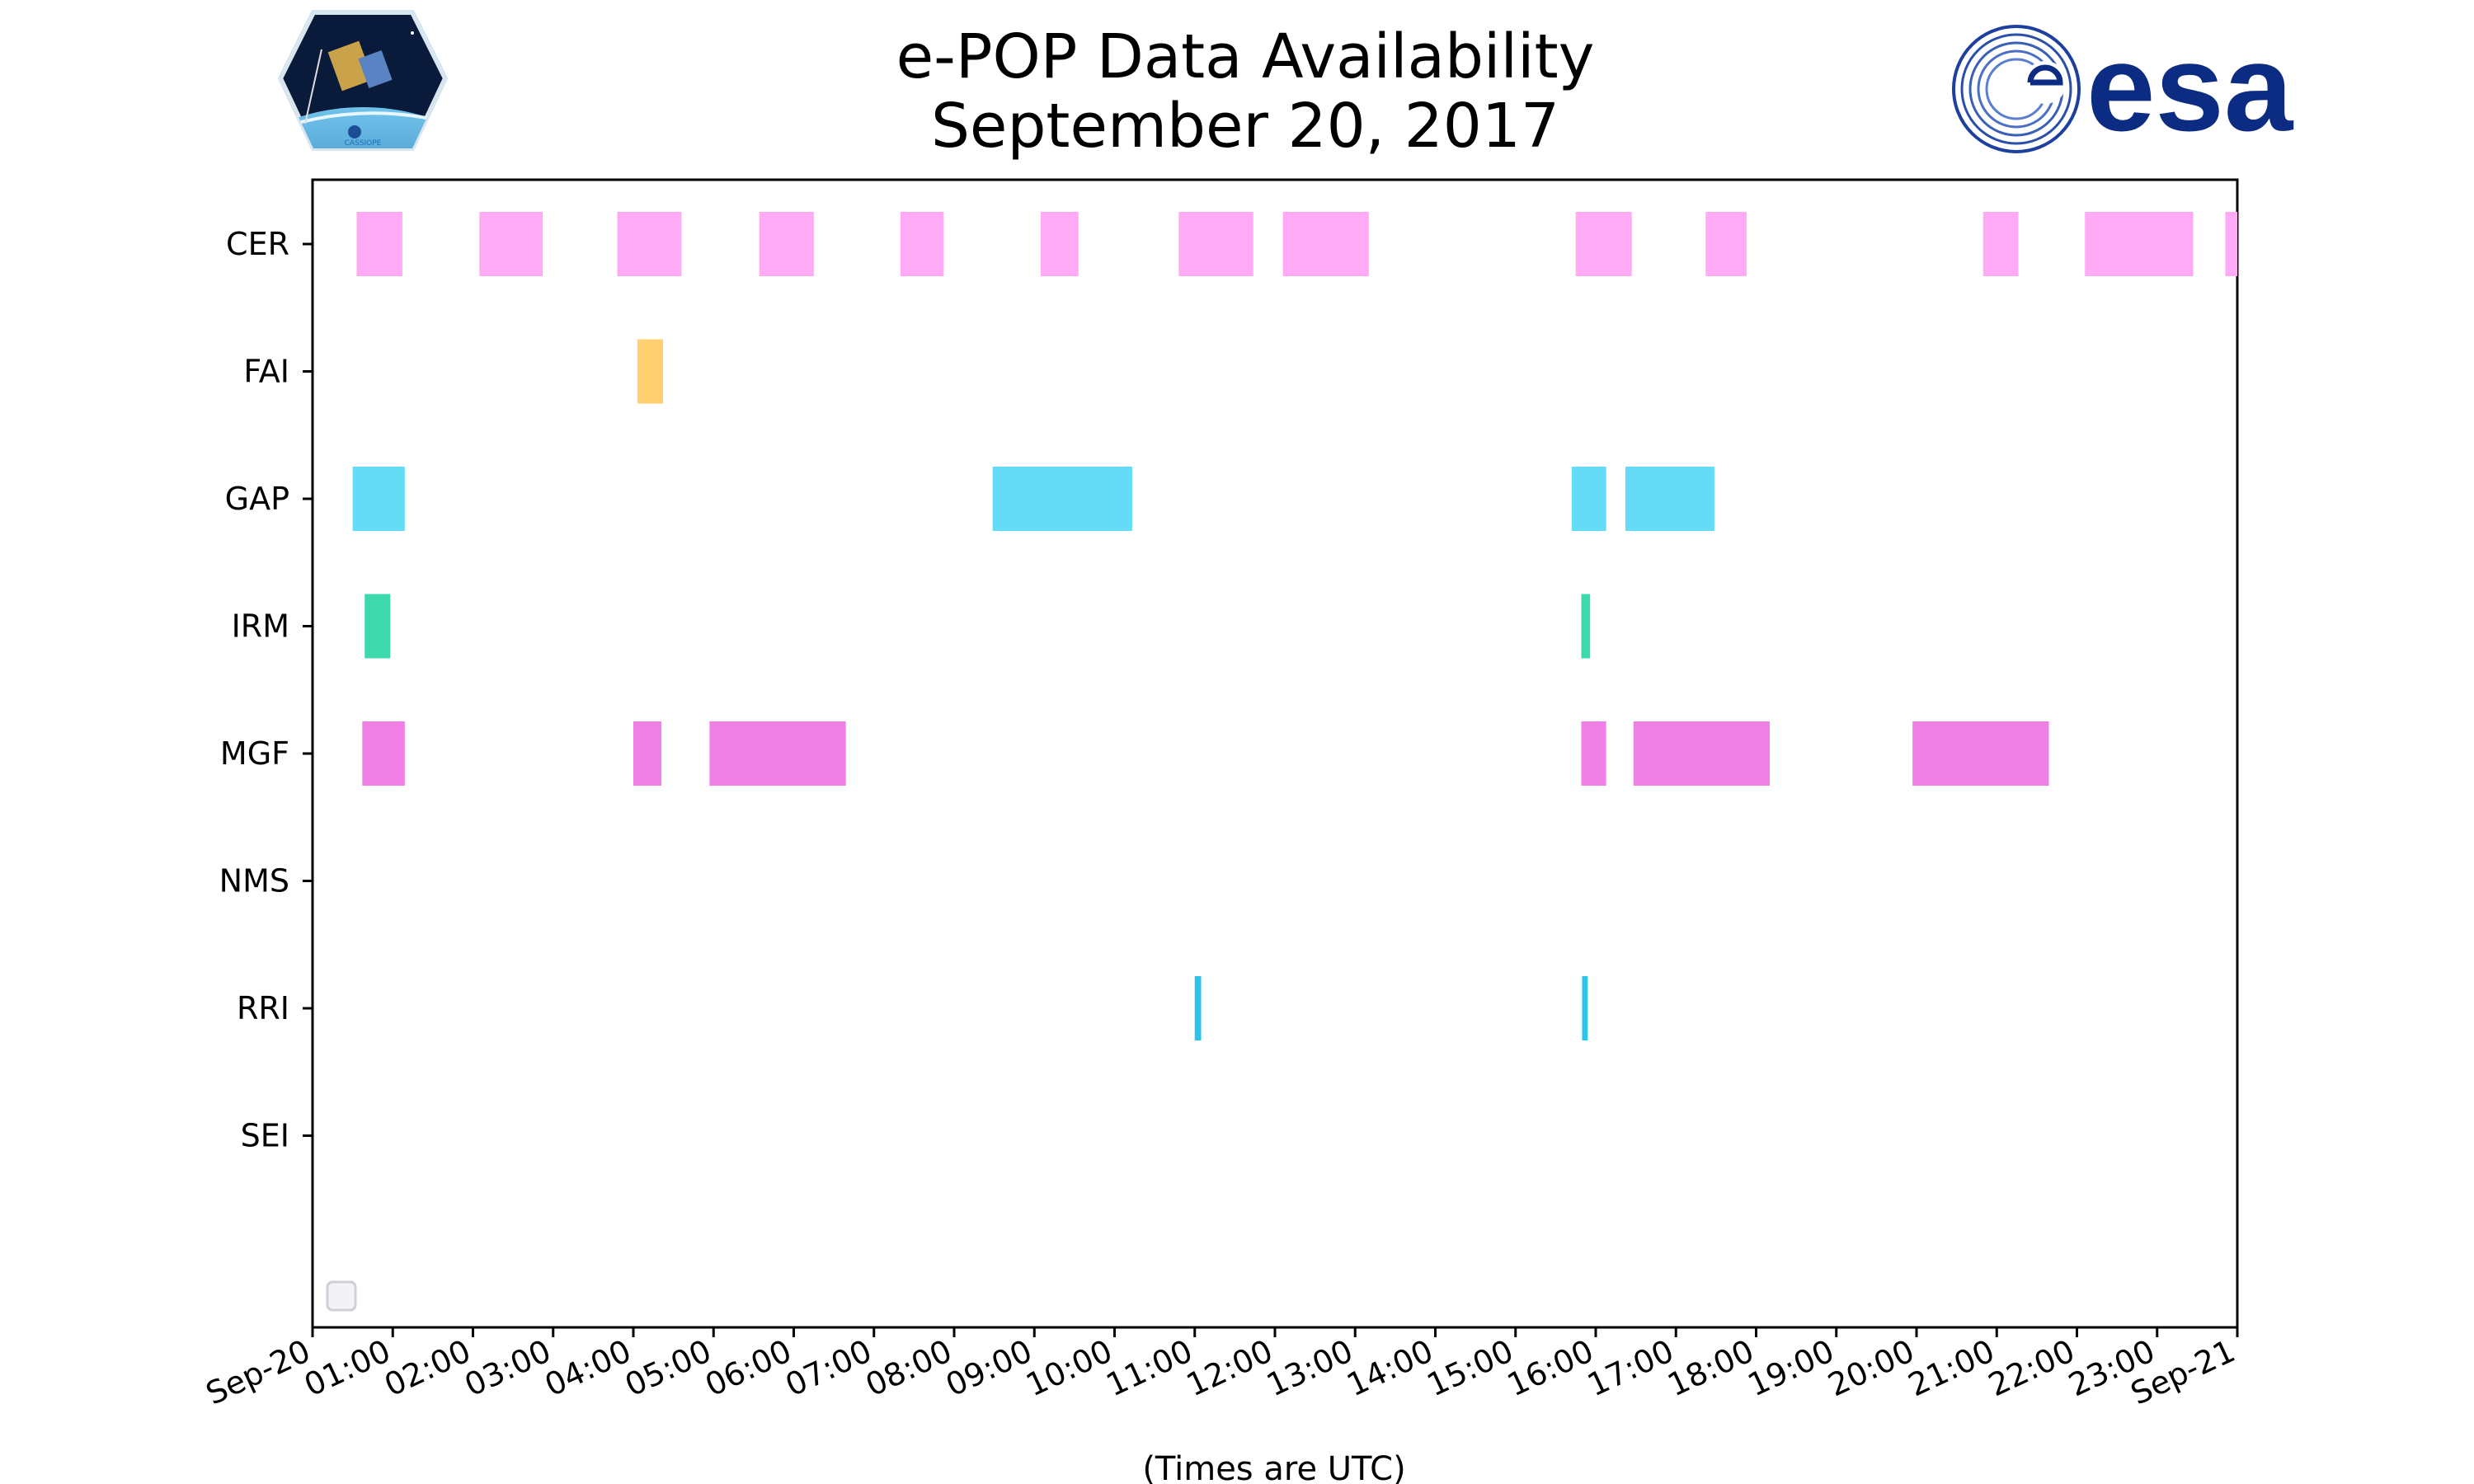 Image resolution: width=2474 pixels, height=1484 pixels. I want to click on x-tick-label-12: 12:00, so click(1229, 1367).